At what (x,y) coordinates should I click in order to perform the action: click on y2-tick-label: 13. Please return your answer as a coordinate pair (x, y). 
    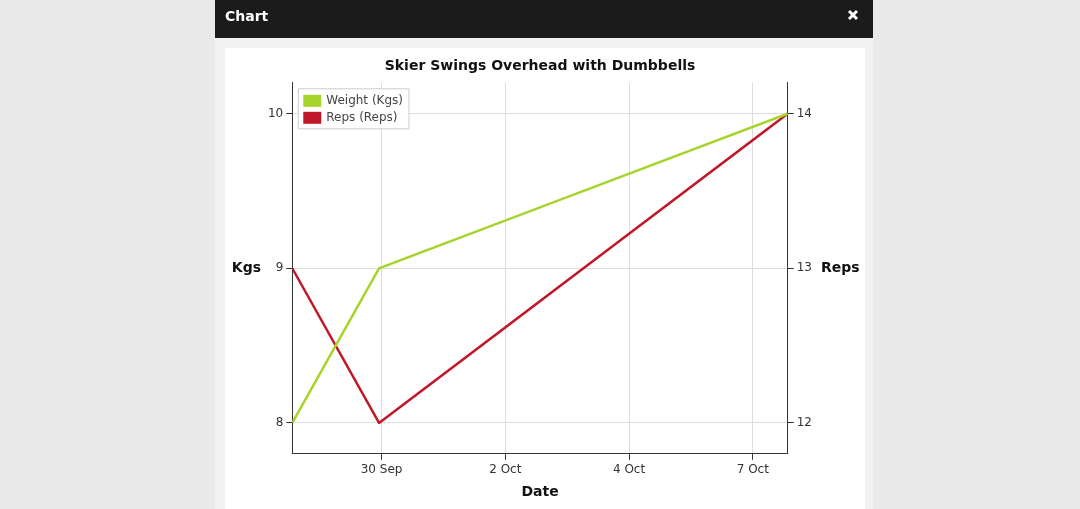
    Looking at the image, I should click on (804, 267).